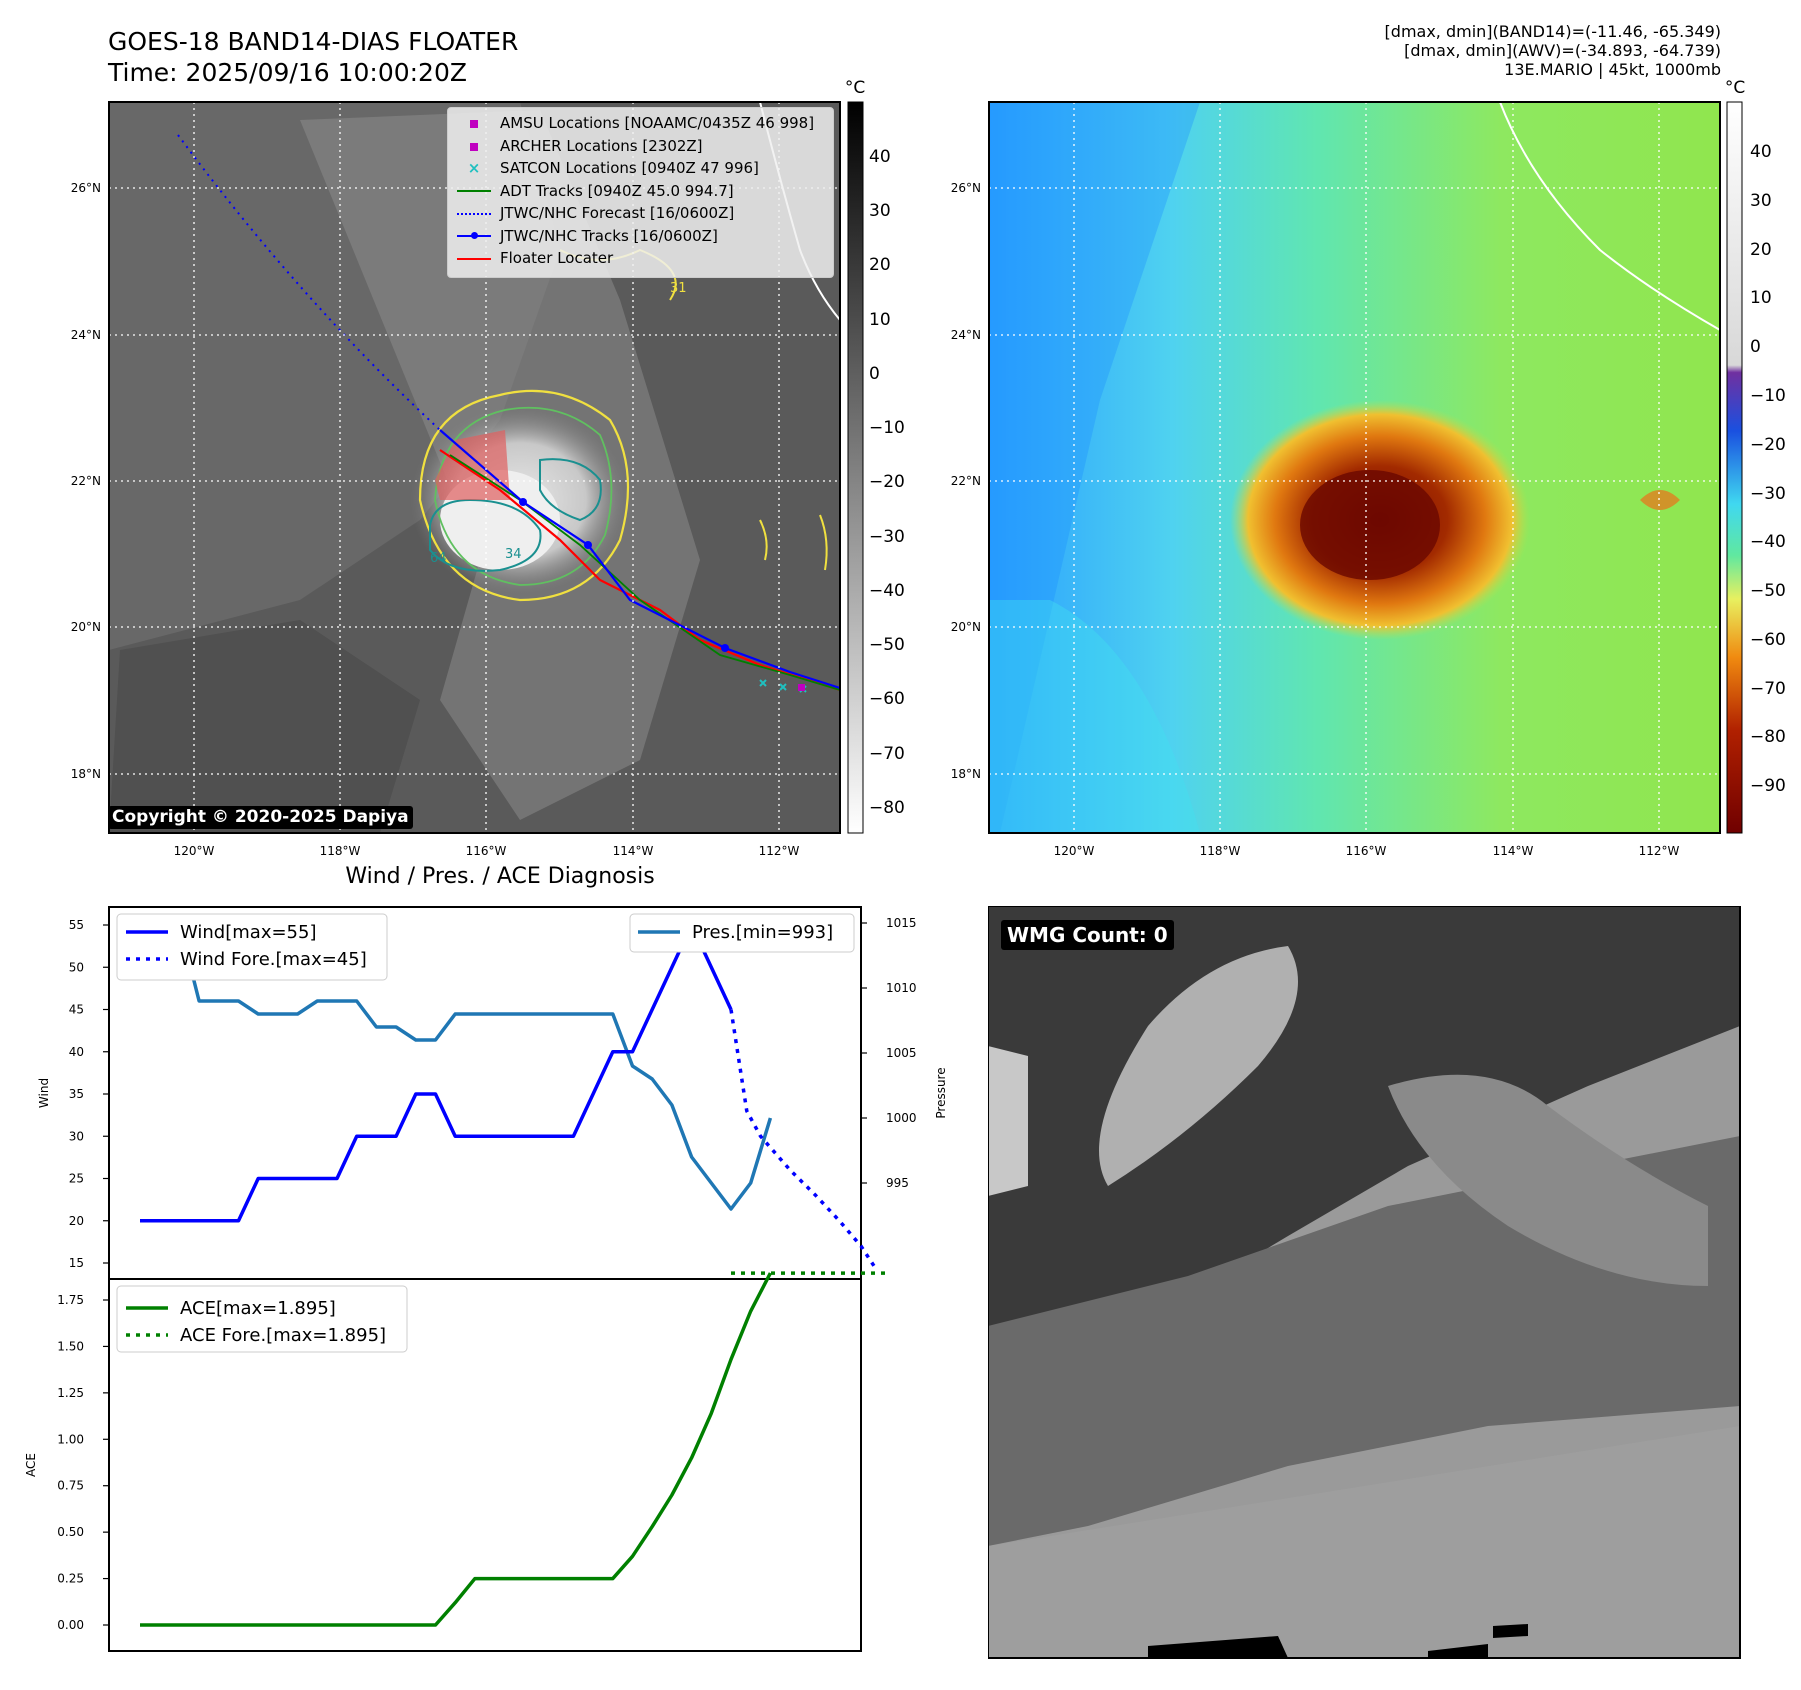 Image resolution: width=1801 pixels, height=1690 pixels. Describe the element at coordinates (1768, 494) in the screenshot. I see `svg-text: −30` at that location.